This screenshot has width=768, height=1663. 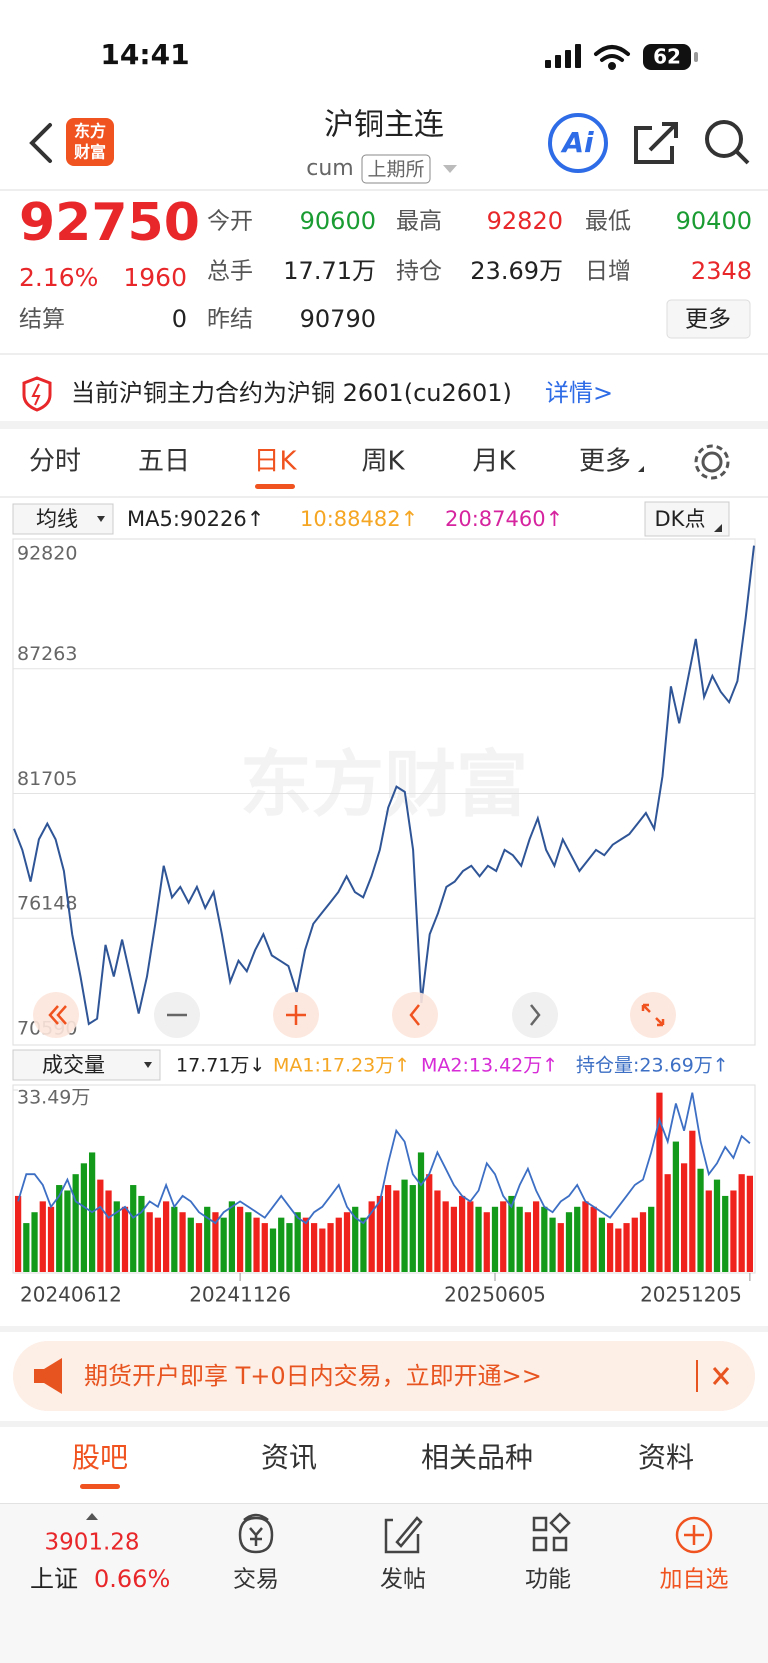 I want to click on back-button, so click(x=40, y=143).